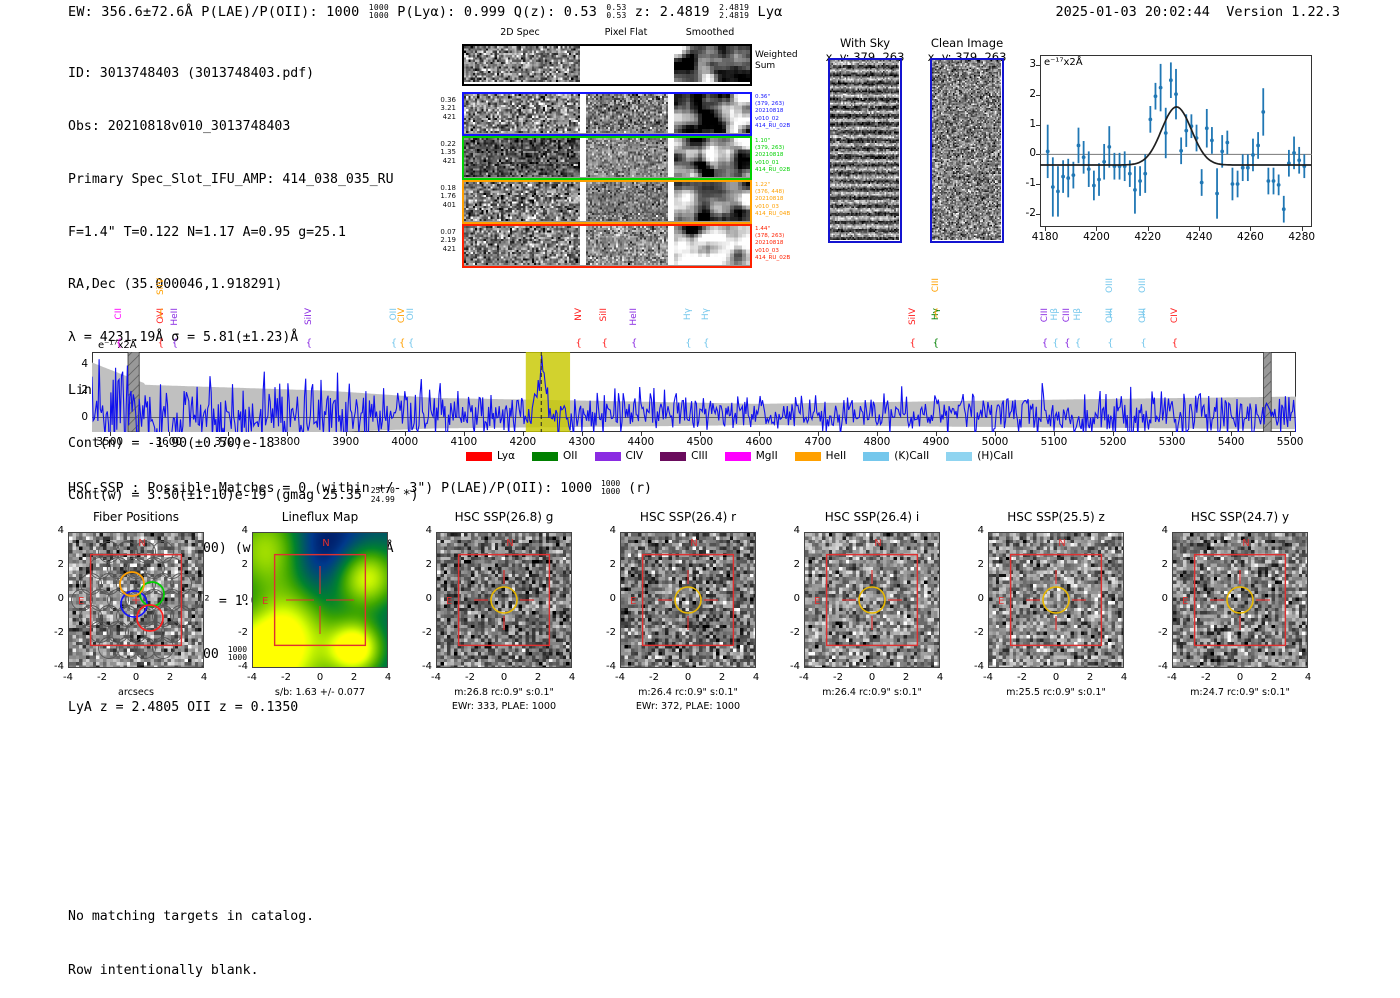 The image size is (1400, 998). What do you see at coordinates (287, 442) in the screenshot?
I see `spectrum-xtick: 3800` at bounding box center [287, 442].